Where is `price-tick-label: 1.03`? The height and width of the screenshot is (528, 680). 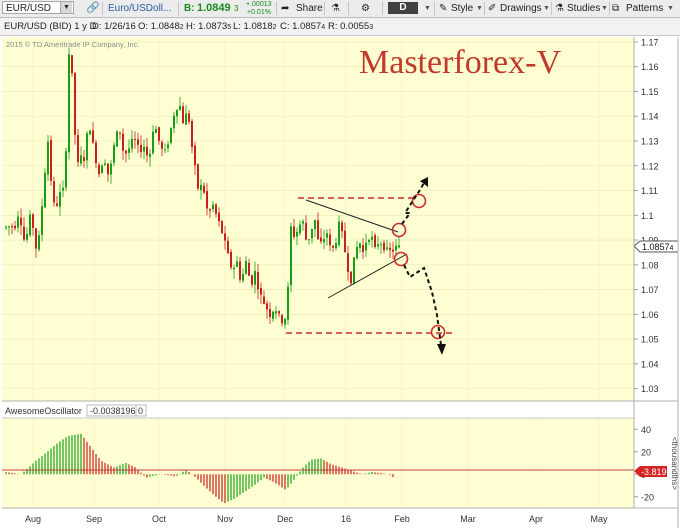 price-tick-label: 1.03 is located at coordinates (650, 389).